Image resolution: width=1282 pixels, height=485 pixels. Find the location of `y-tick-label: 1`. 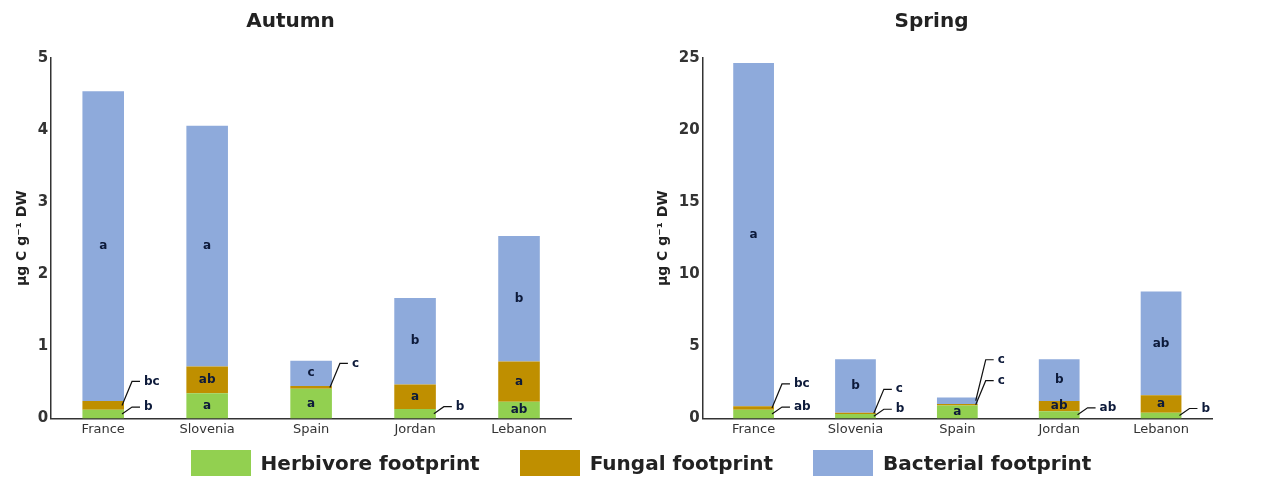

y-tick-label: 1 is located at coordinates (43, 345).